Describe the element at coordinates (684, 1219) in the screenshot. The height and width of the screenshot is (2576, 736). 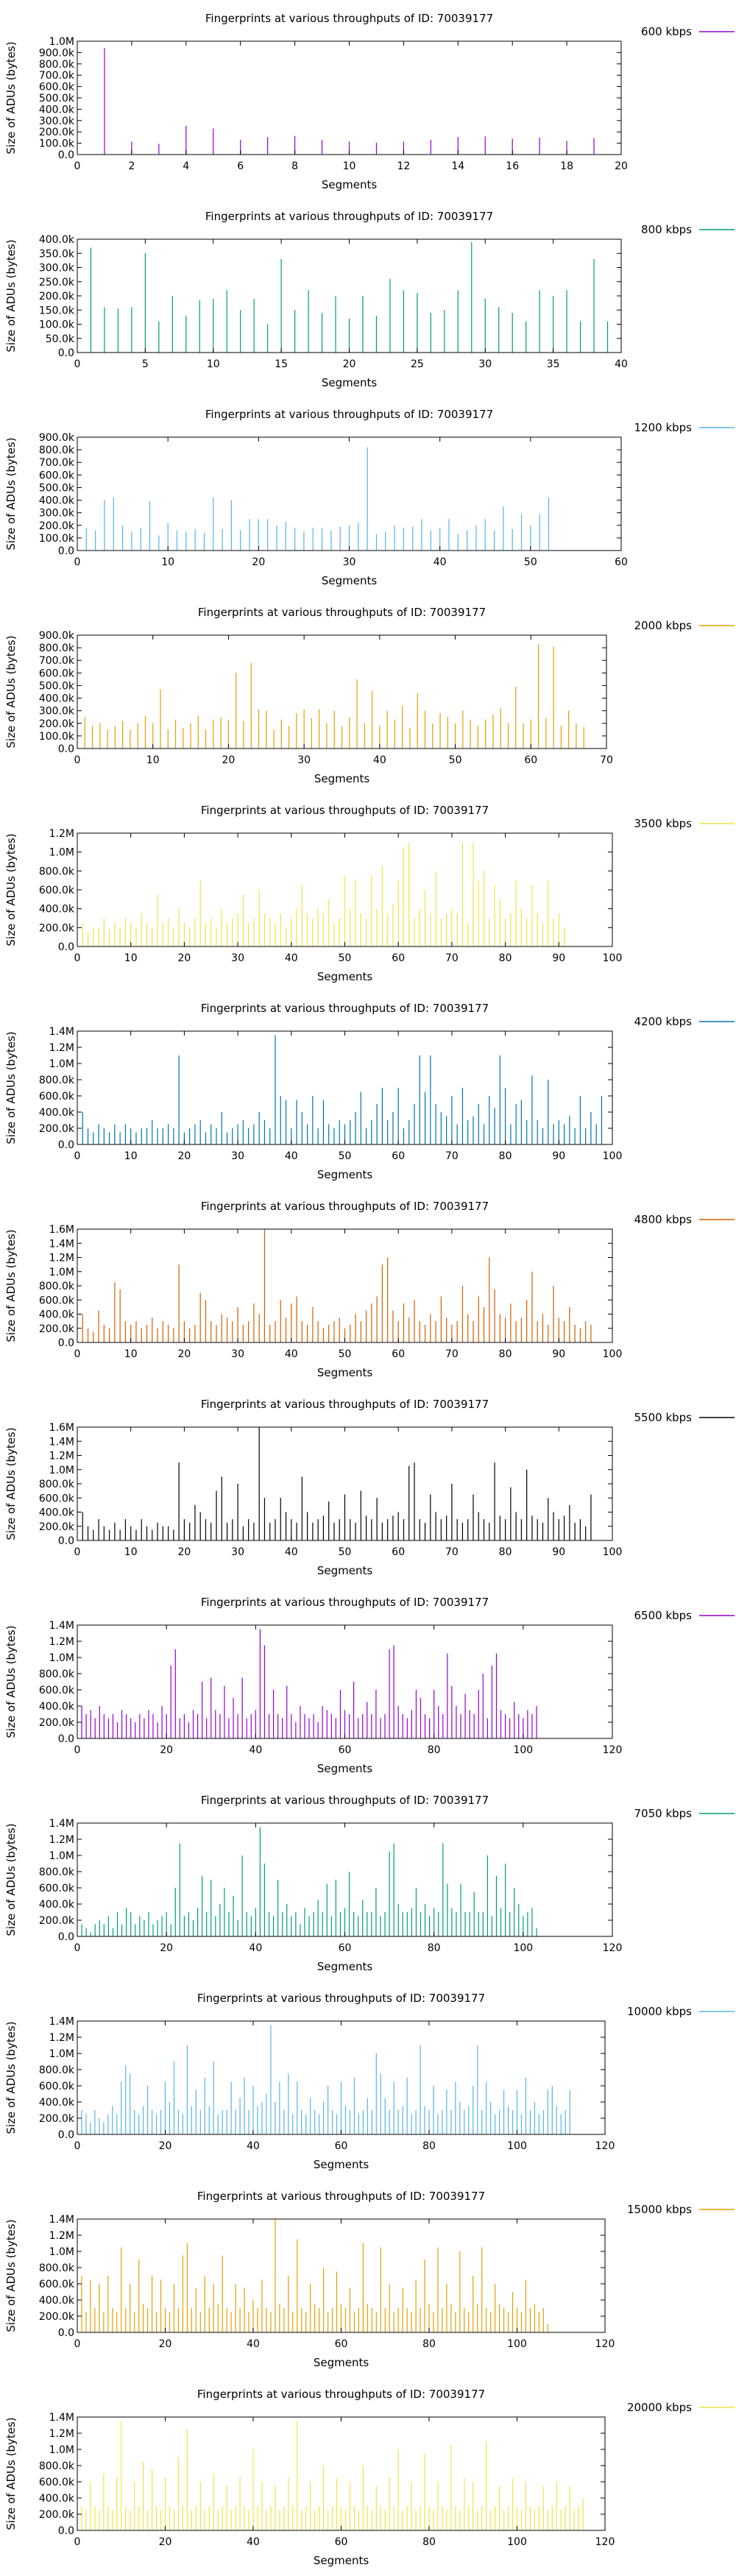
I see `legend: 4800 kbps` at that location.